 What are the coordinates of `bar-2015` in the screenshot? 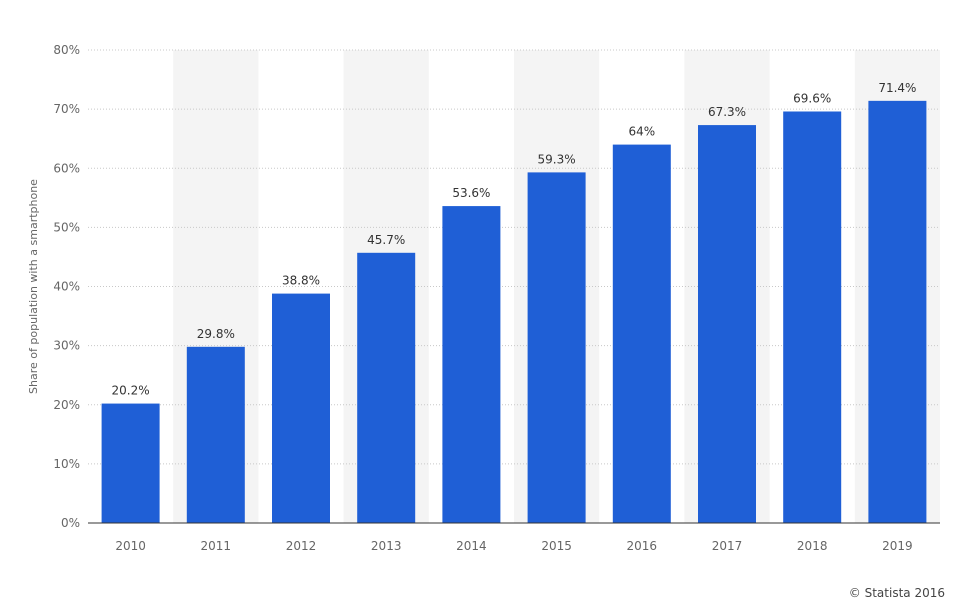 It's located at (556, 348).